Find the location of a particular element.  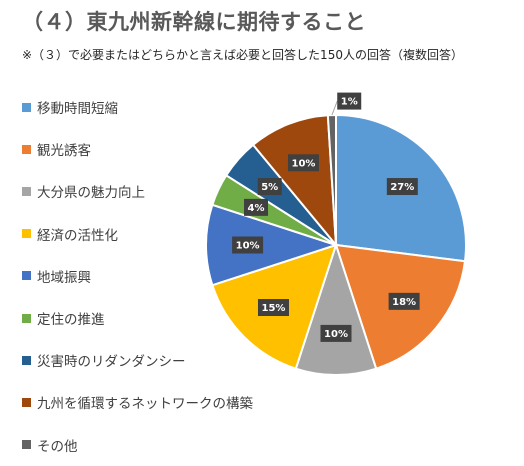

legend-label: 移動時間短縮 is located at coordinates (77, 109).